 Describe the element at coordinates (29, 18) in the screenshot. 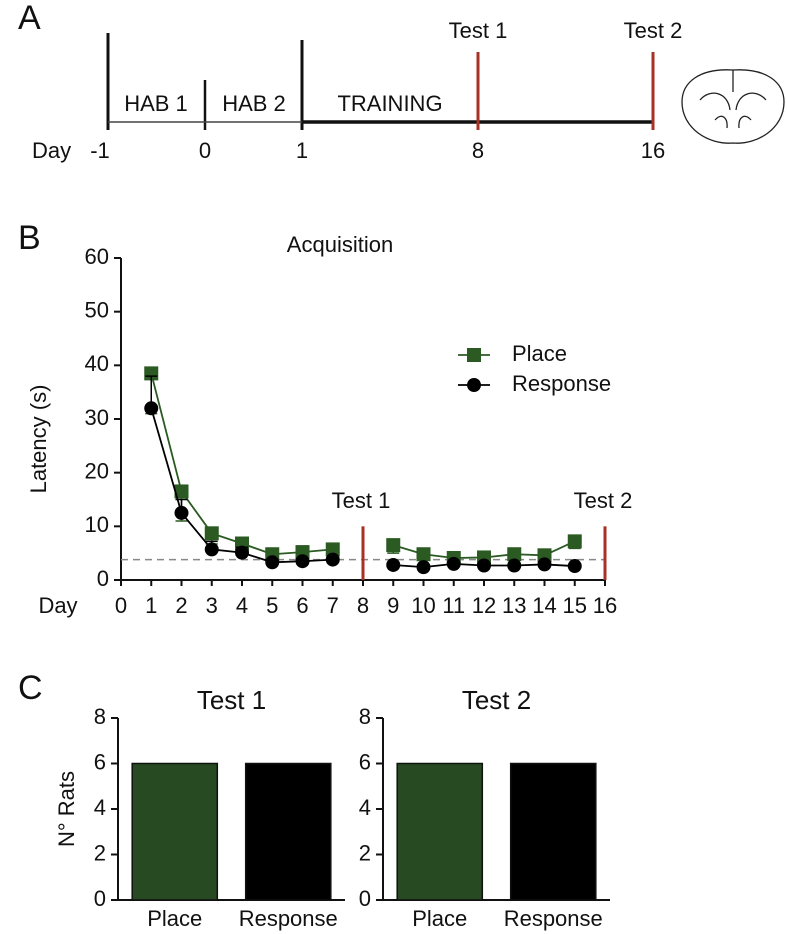

I see `panel-label: A` at that location.